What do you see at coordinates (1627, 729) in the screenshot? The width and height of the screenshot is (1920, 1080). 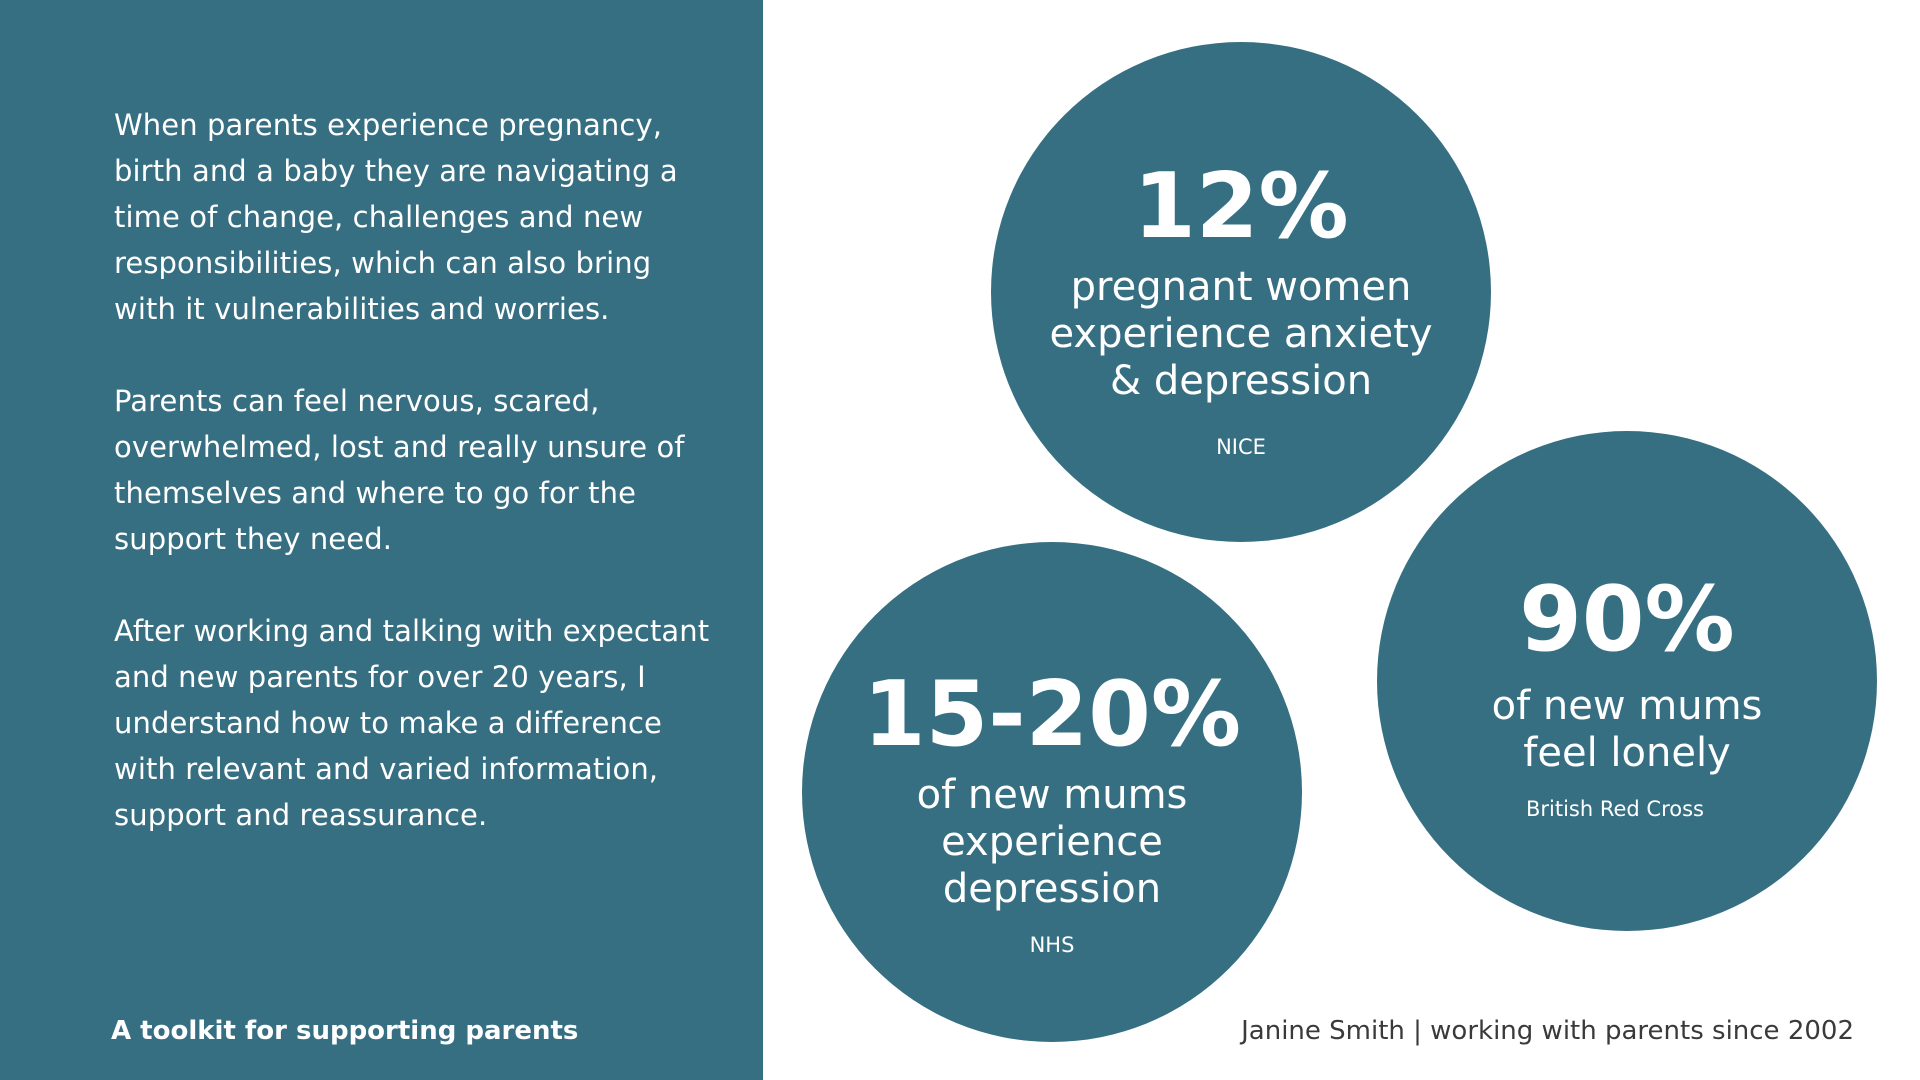 I see `stat-description: of new mums feel lonely` at bounding box center [1627, 729].